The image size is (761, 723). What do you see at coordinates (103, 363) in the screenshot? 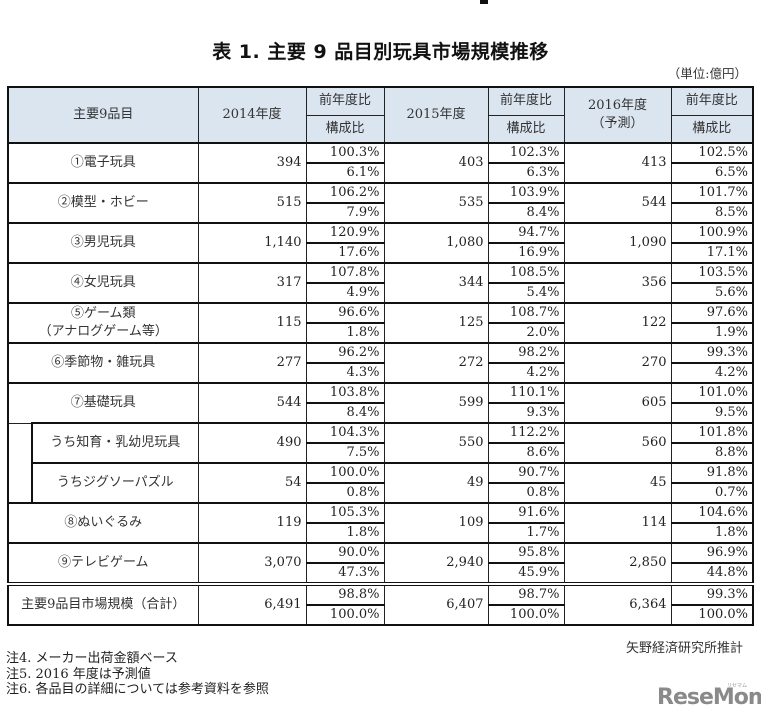
I see `row-name: ⑥季節物・雑玩具` at bounding box center [103, 363].